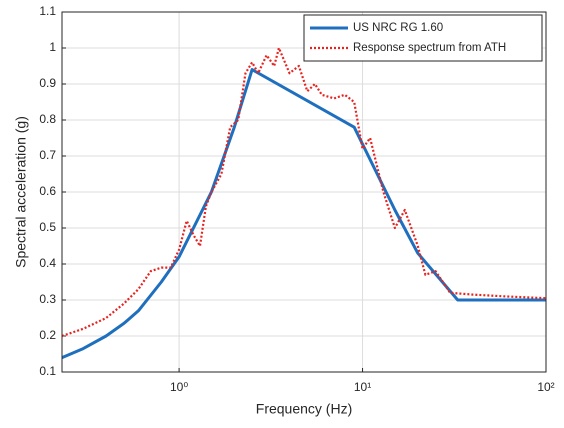  I want to click on y-axis-label: Spectral acceleration (g), so click(21, 192).